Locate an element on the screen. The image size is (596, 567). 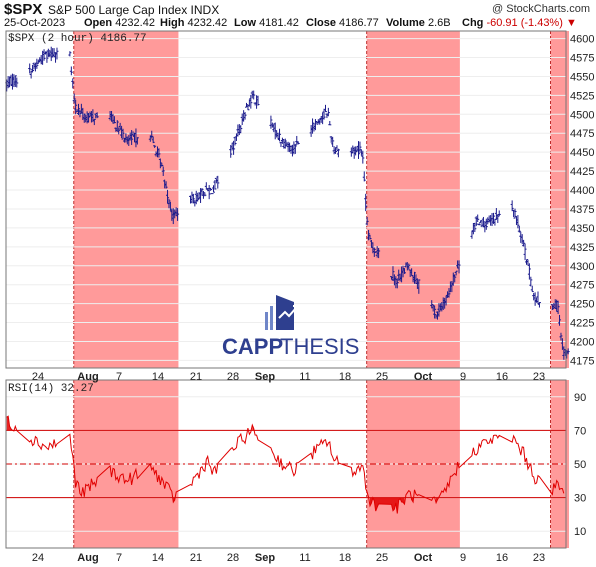
watermark-label: @ StockCharts.com is located at coordinates (541, 9).